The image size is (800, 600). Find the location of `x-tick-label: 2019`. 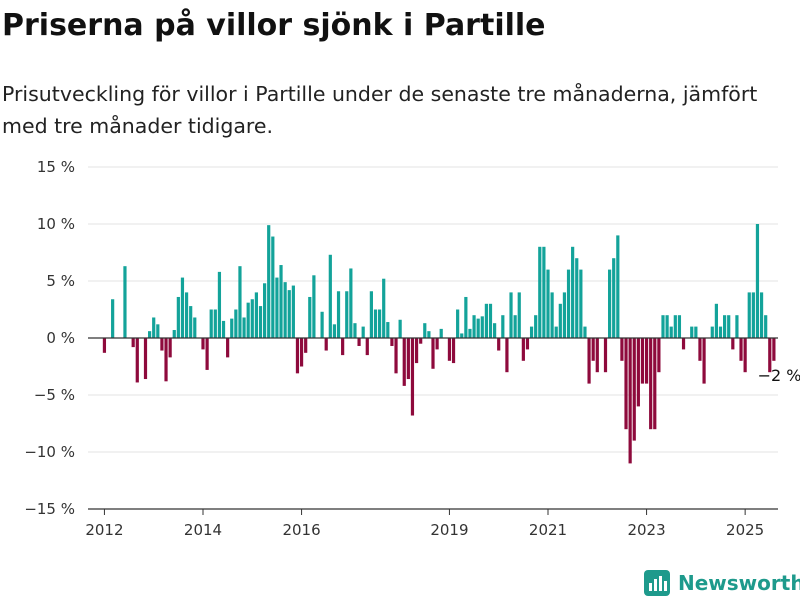

x-tick-label: 2019 is located at coordinates (449, 530).